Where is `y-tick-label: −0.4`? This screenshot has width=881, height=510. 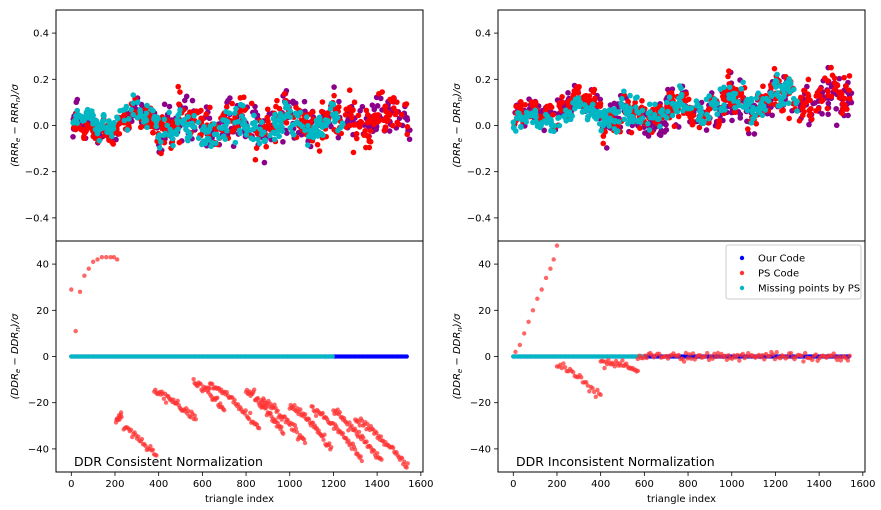
y-tick-label: −0.4 is located at coordinates (479, 218).